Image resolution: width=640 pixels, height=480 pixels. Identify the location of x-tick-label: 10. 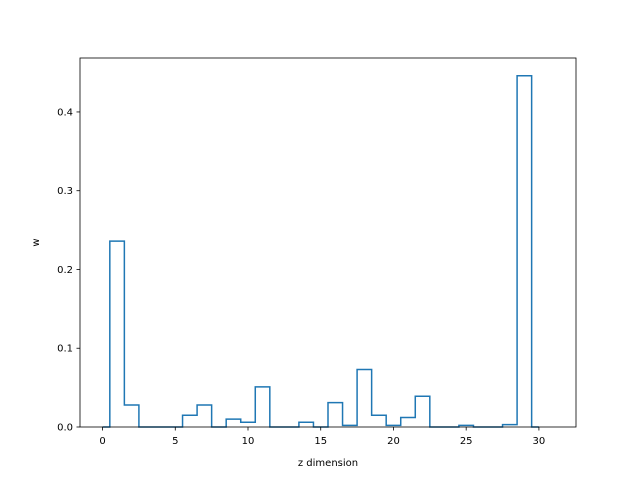
(248, 441).